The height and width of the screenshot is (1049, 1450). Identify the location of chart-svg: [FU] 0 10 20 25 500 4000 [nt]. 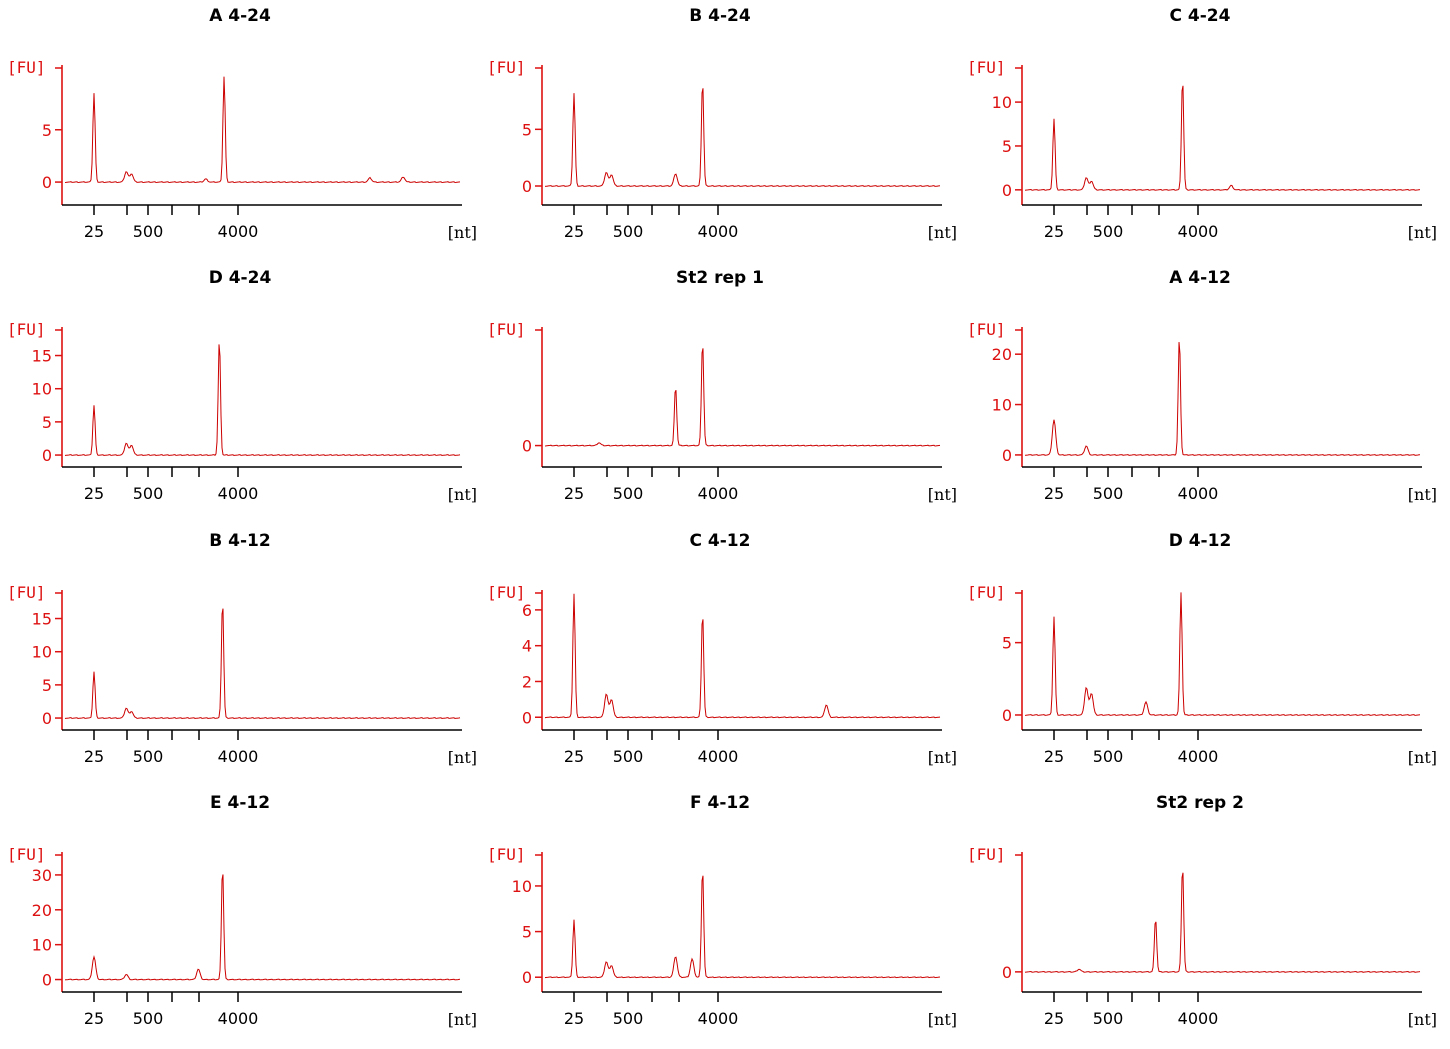
(1202, 412).